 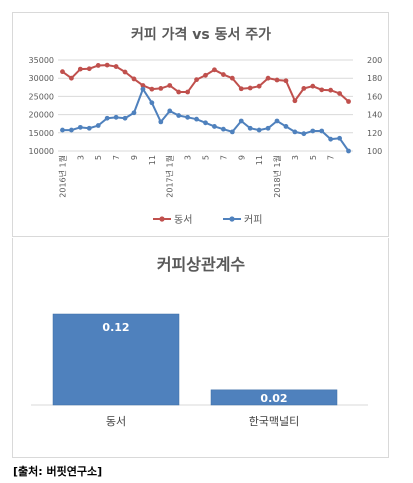 I want to click on y-left-tick-label: 30000, so click(x=41, y=78).